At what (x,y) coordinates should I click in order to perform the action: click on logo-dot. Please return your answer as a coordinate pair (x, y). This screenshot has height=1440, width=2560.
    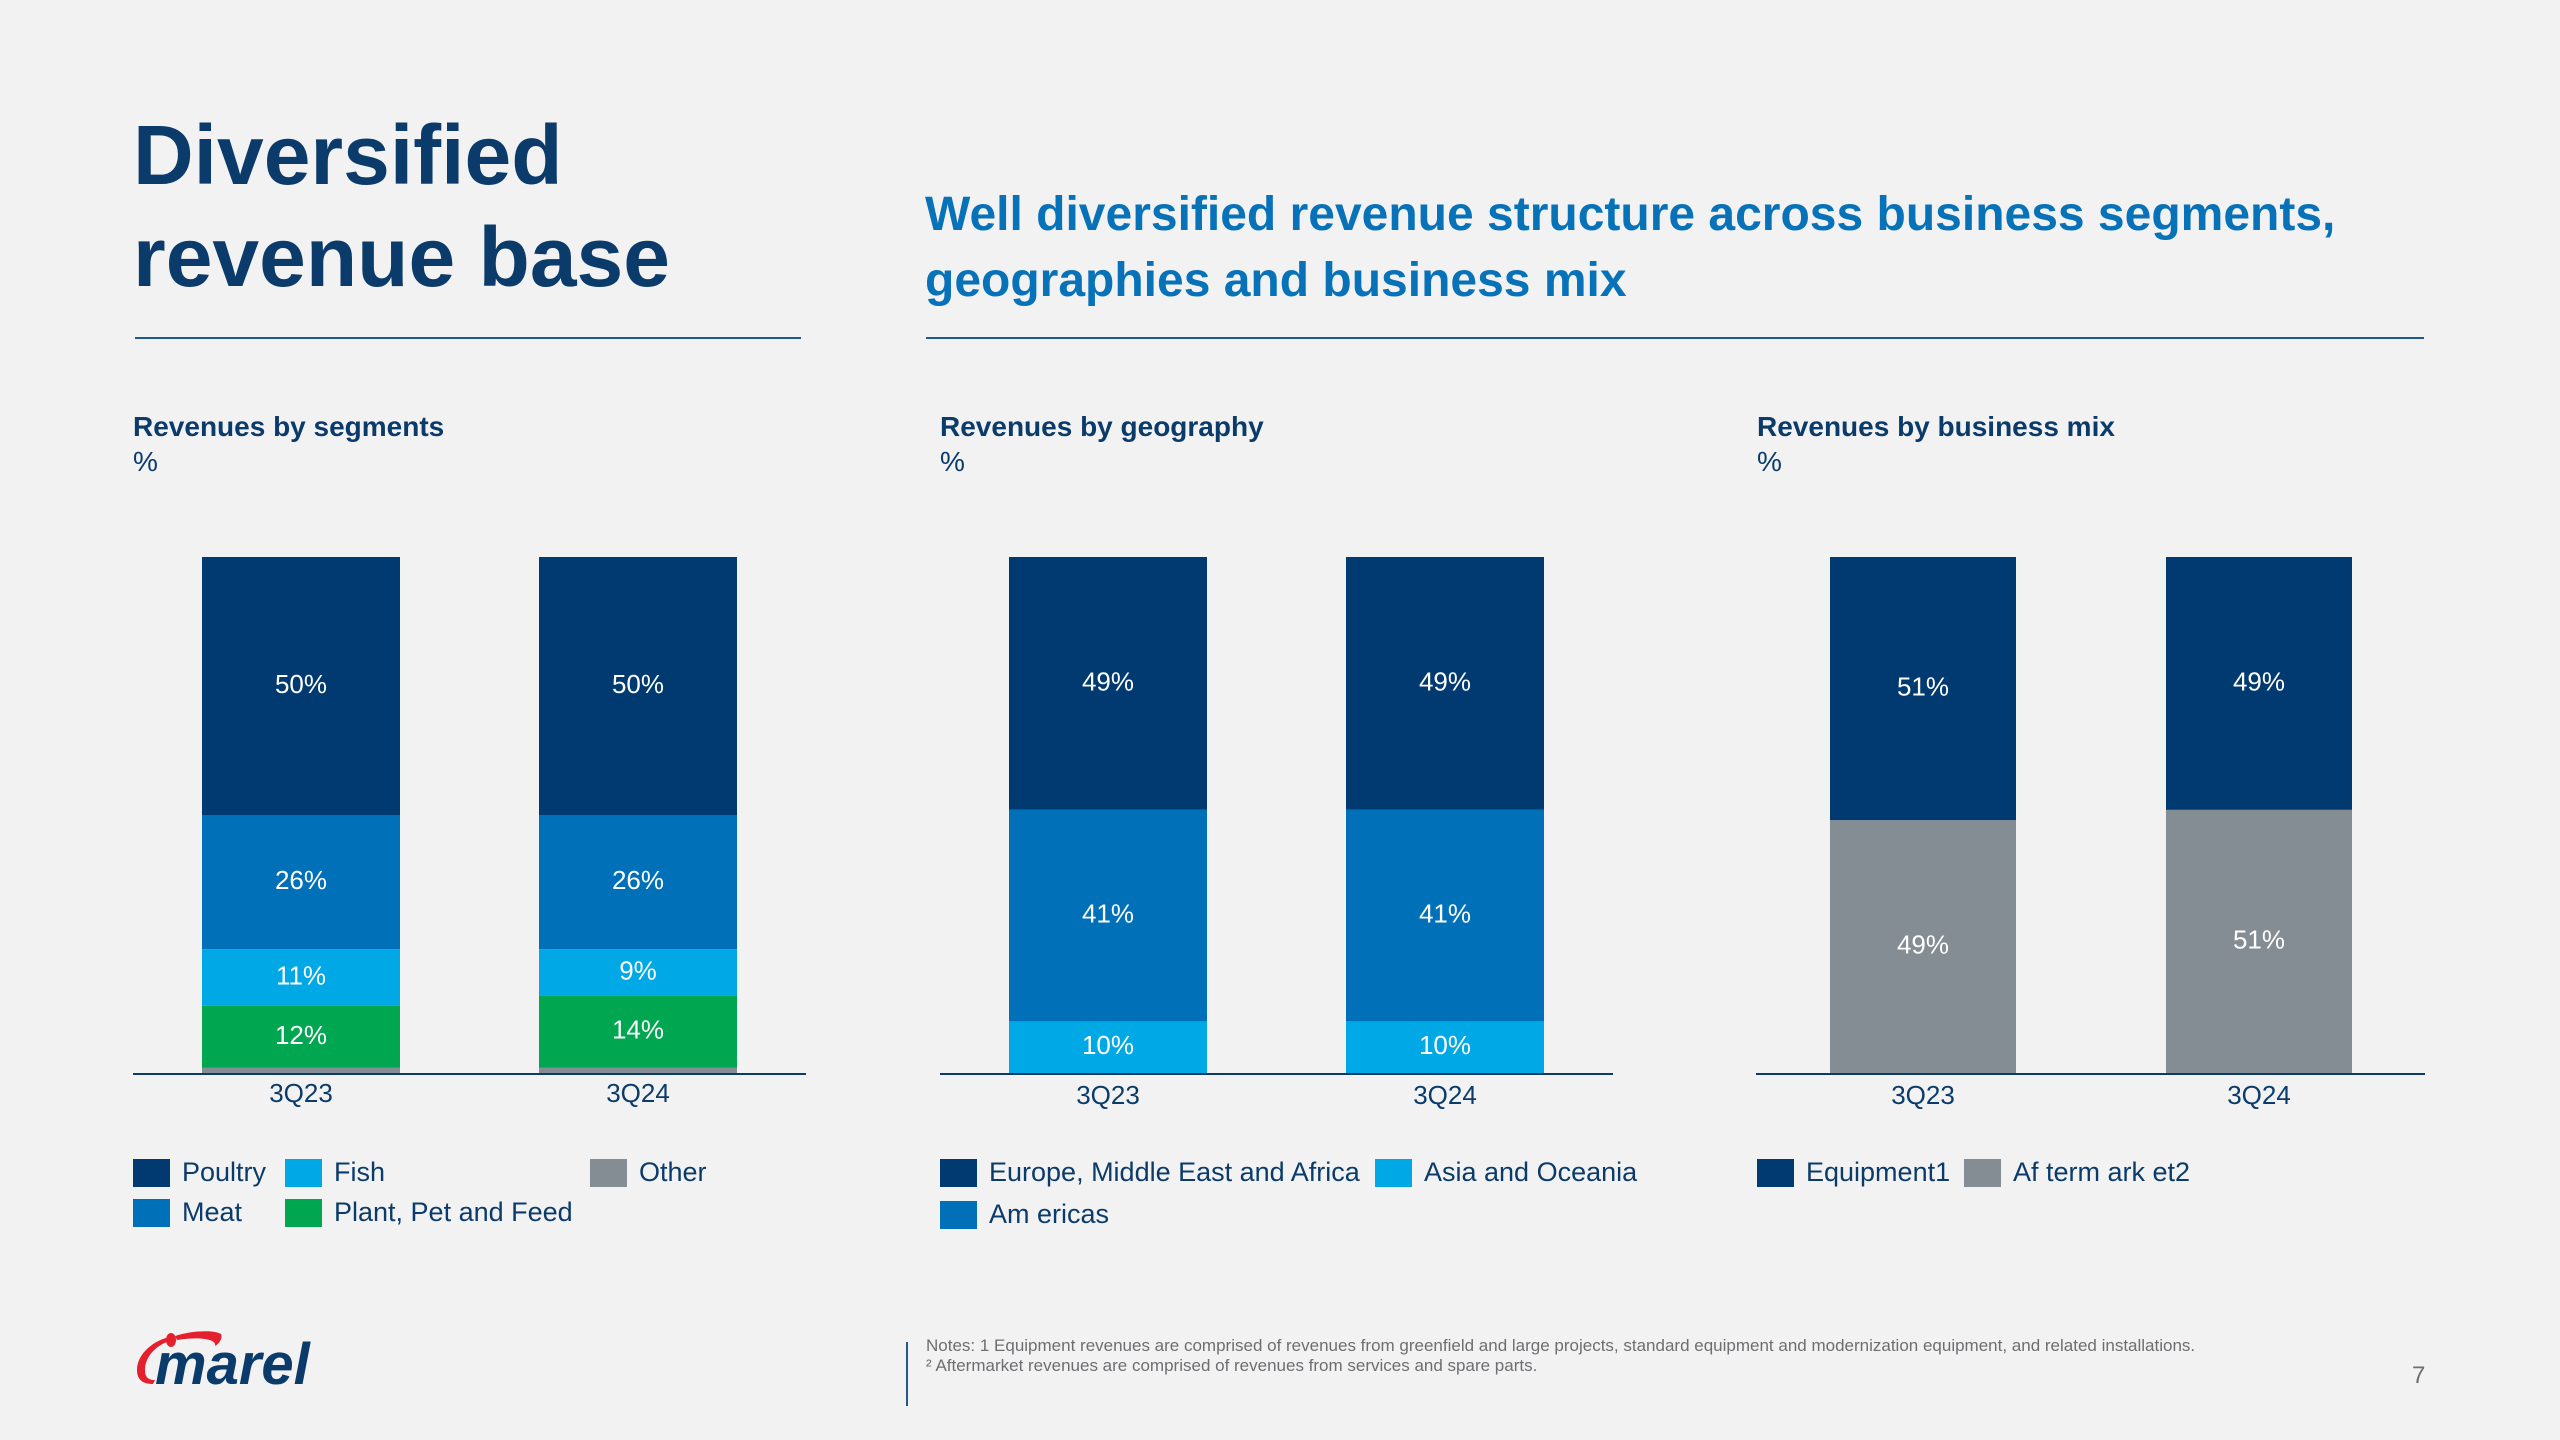
    Looking at the image, I should click on (171, 1340).